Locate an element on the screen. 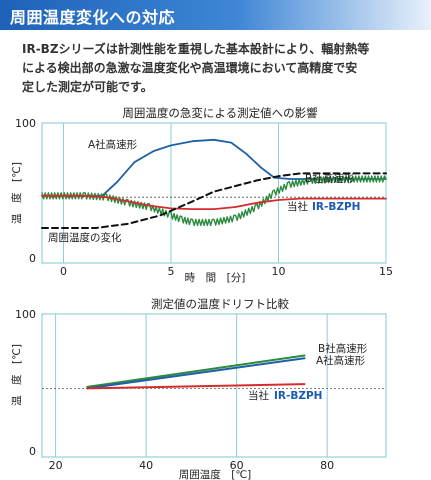 The image size is (431, 480). chart2-xtick: 60 is located at coordinates (237, 465).